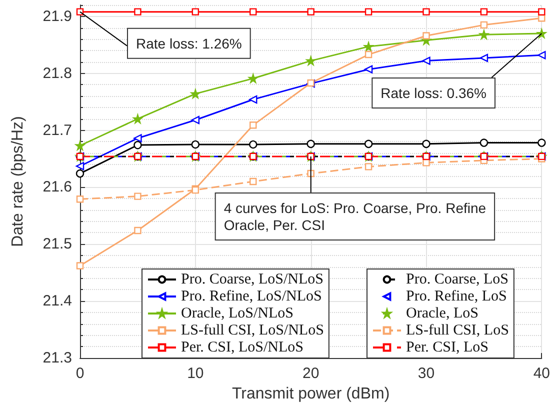 This screenshot has height=418, width=553. I want to click on x-tick-label: 30, so click(426, 373).